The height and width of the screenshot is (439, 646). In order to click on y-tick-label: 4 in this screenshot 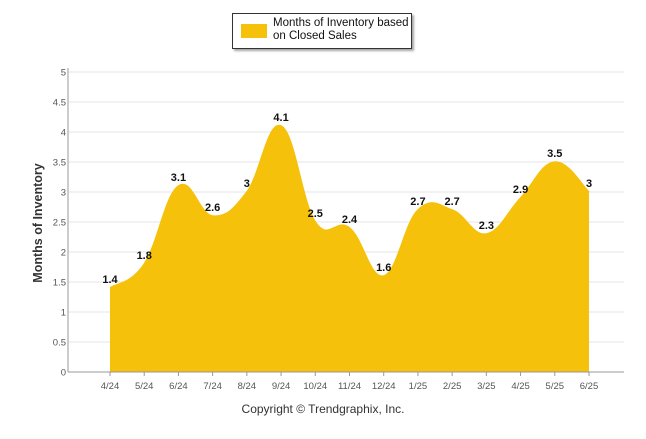, I will do `click(63, 133)`.